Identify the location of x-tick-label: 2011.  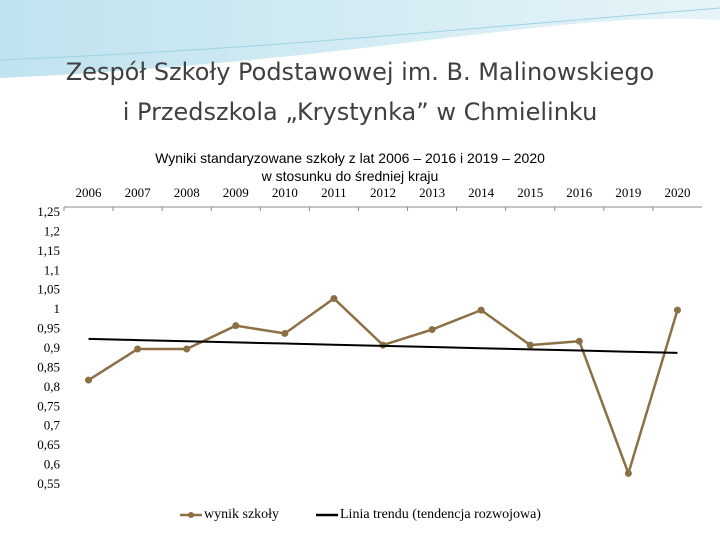
(334, 192).